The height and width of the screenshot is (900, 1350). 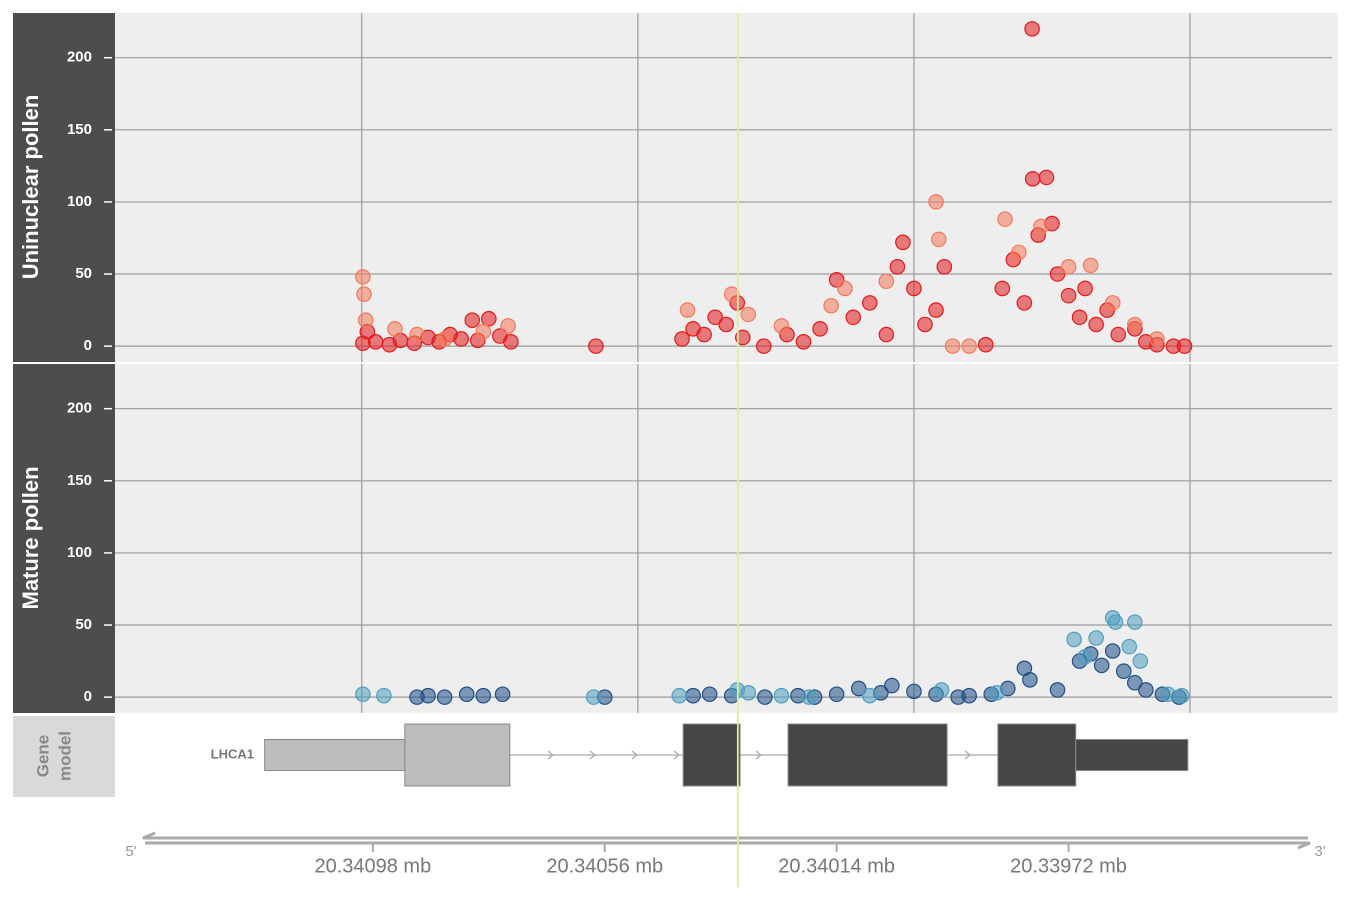 What do you see at coordinates (772, 657) in the screenshot?
I see `series` at bounding box center [772, 657].